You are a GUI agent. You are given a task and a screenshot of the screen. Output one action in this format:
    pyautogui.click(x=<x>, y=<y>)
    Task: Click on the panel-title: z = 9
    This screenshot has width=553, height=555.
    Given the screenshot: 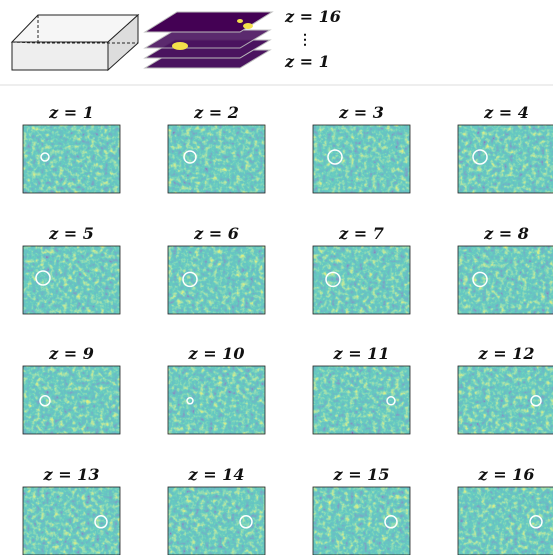 What is the action you would take?
    pyautogui.click(x=71, y=353)
    